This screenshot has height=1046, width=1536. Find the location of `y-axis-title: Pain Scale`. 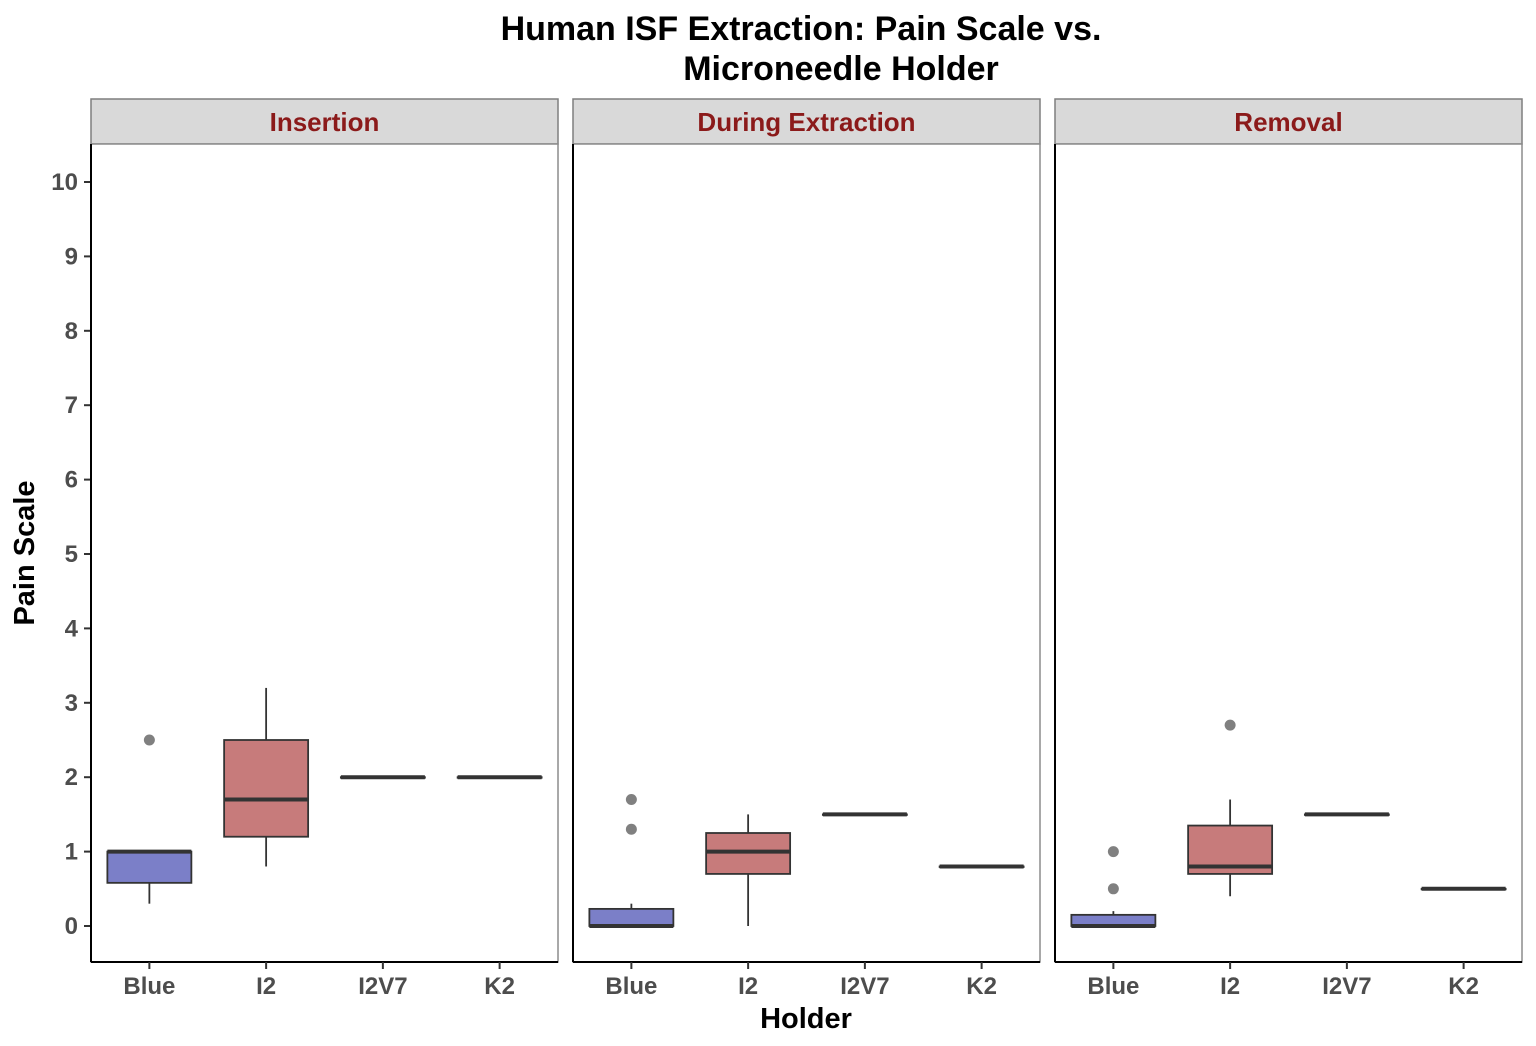

y-axis-title: Pain Scale is located at coordinates (25, 552).